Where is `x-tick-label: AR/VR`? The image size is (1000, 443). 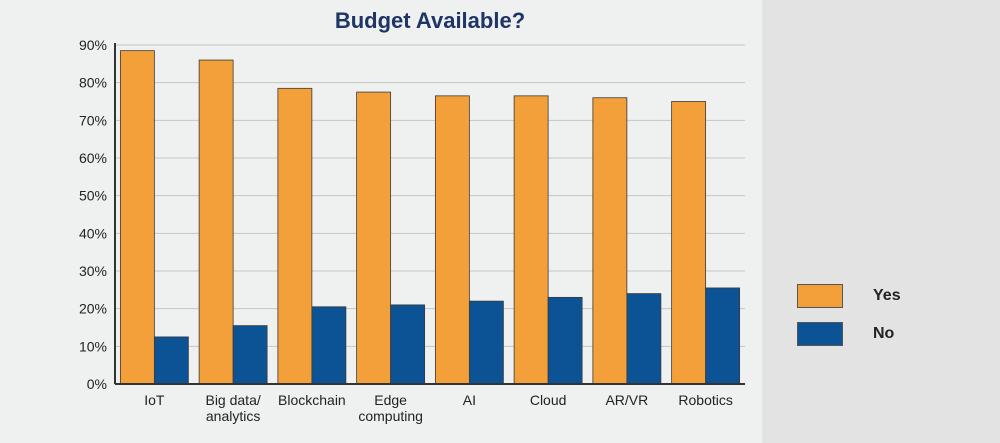 x-tick-label: AR/VR is located at coordinates (626, 400).